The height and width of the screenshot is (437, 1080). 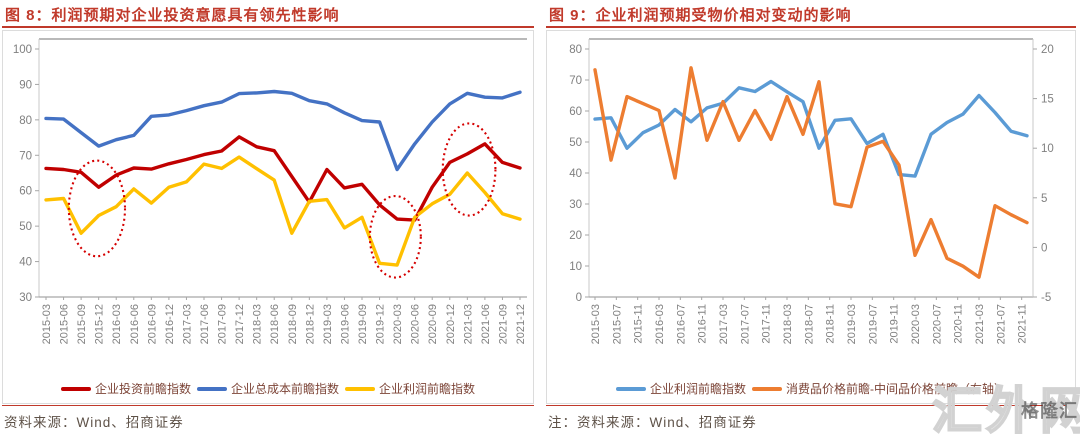 What do you see at coordinates (681, 324) in the screenshot?
I see `svg-text: 2016-07` at bounding box center [681, 324].